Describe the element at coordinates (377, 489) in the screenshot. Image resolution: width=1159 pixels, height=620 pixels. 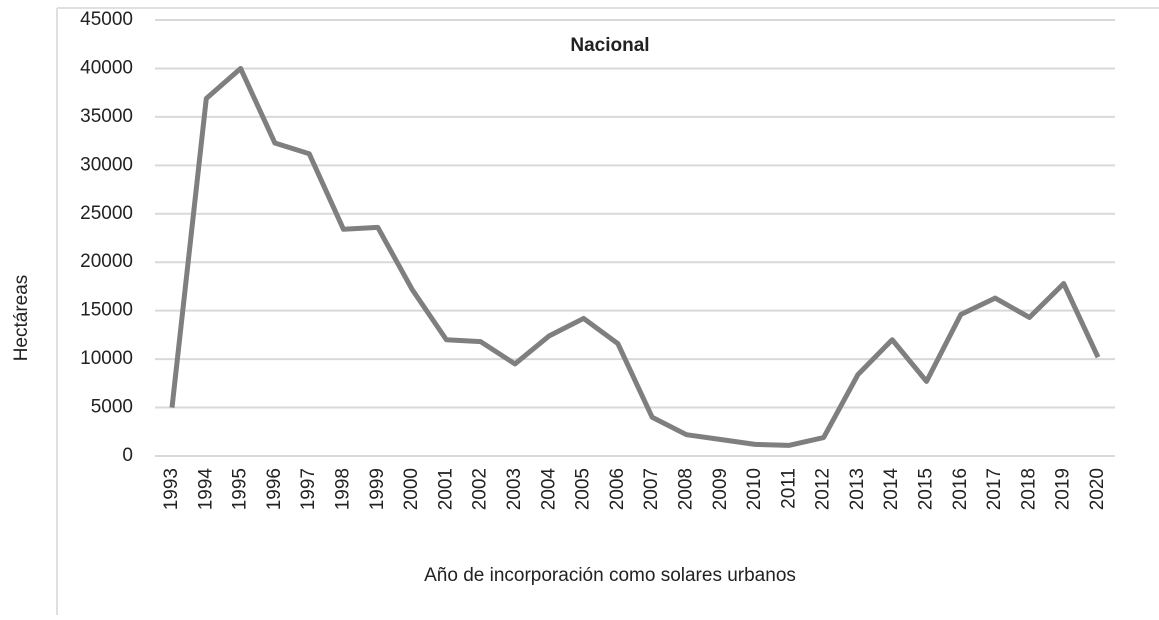
I see `x-tick-label: 1999` at that location.